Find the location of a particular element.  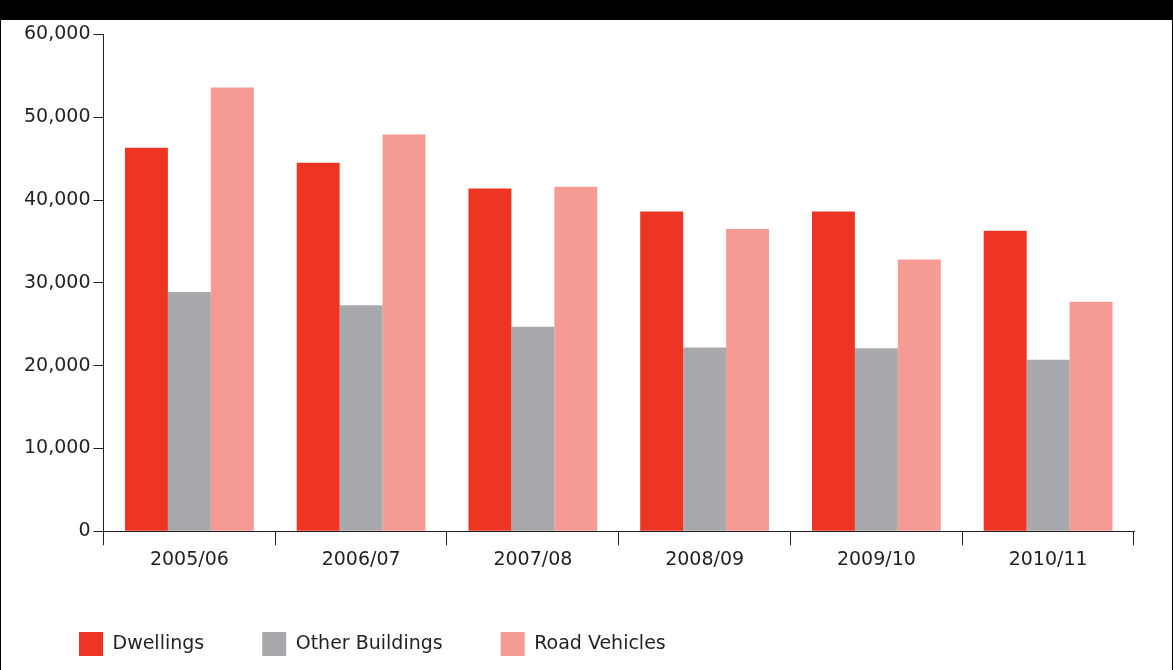

y-tick-label: 40,000 is located at coordinates (57, 197).